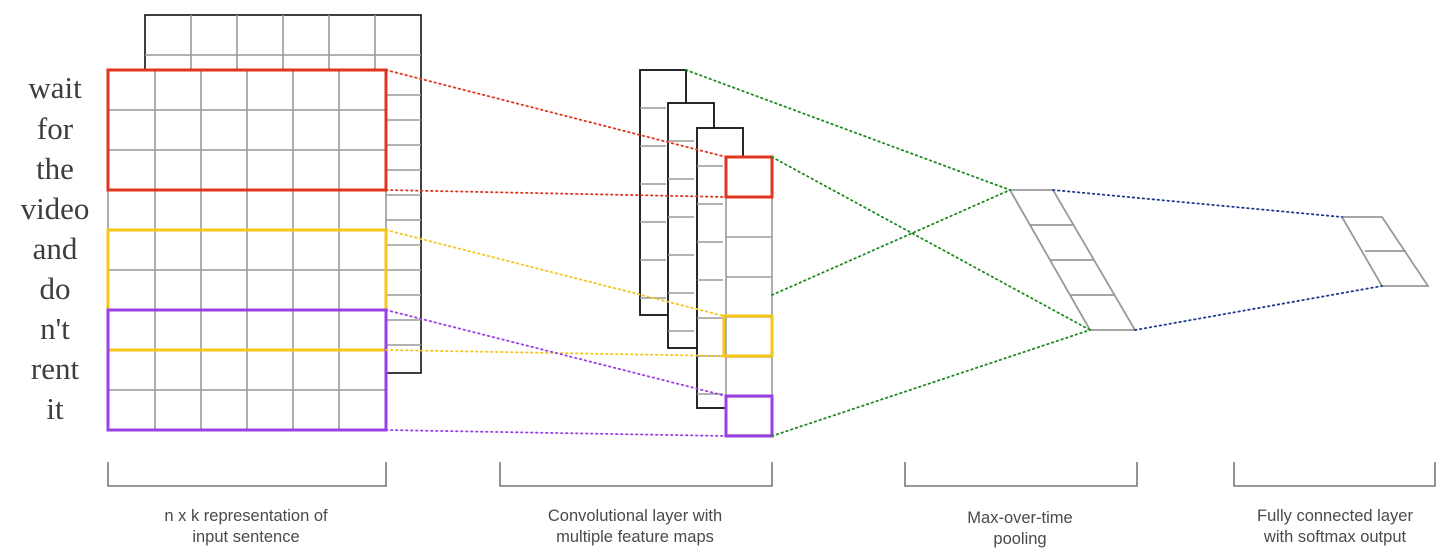 The image size is (1447, 559). What do you see at coordinates (246, 516) in the screenshot?
I see `caption-line: n x k representation of` at bounding box center [246, 516].